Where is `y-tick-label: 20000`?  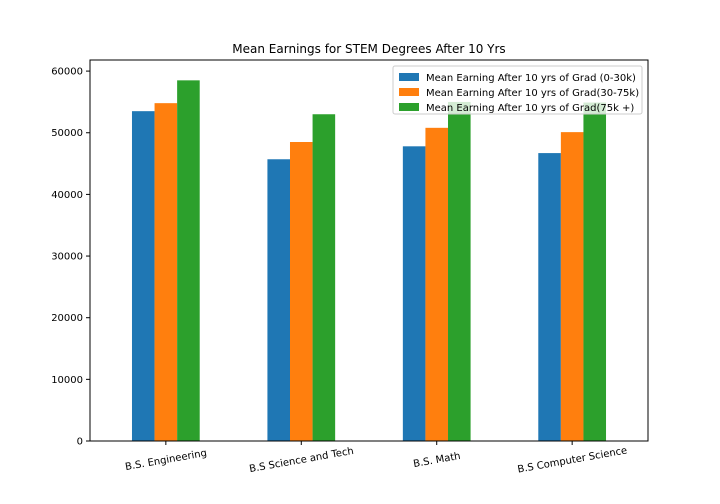 y-tick-label: 20000 is located at coordinates (67, 318).